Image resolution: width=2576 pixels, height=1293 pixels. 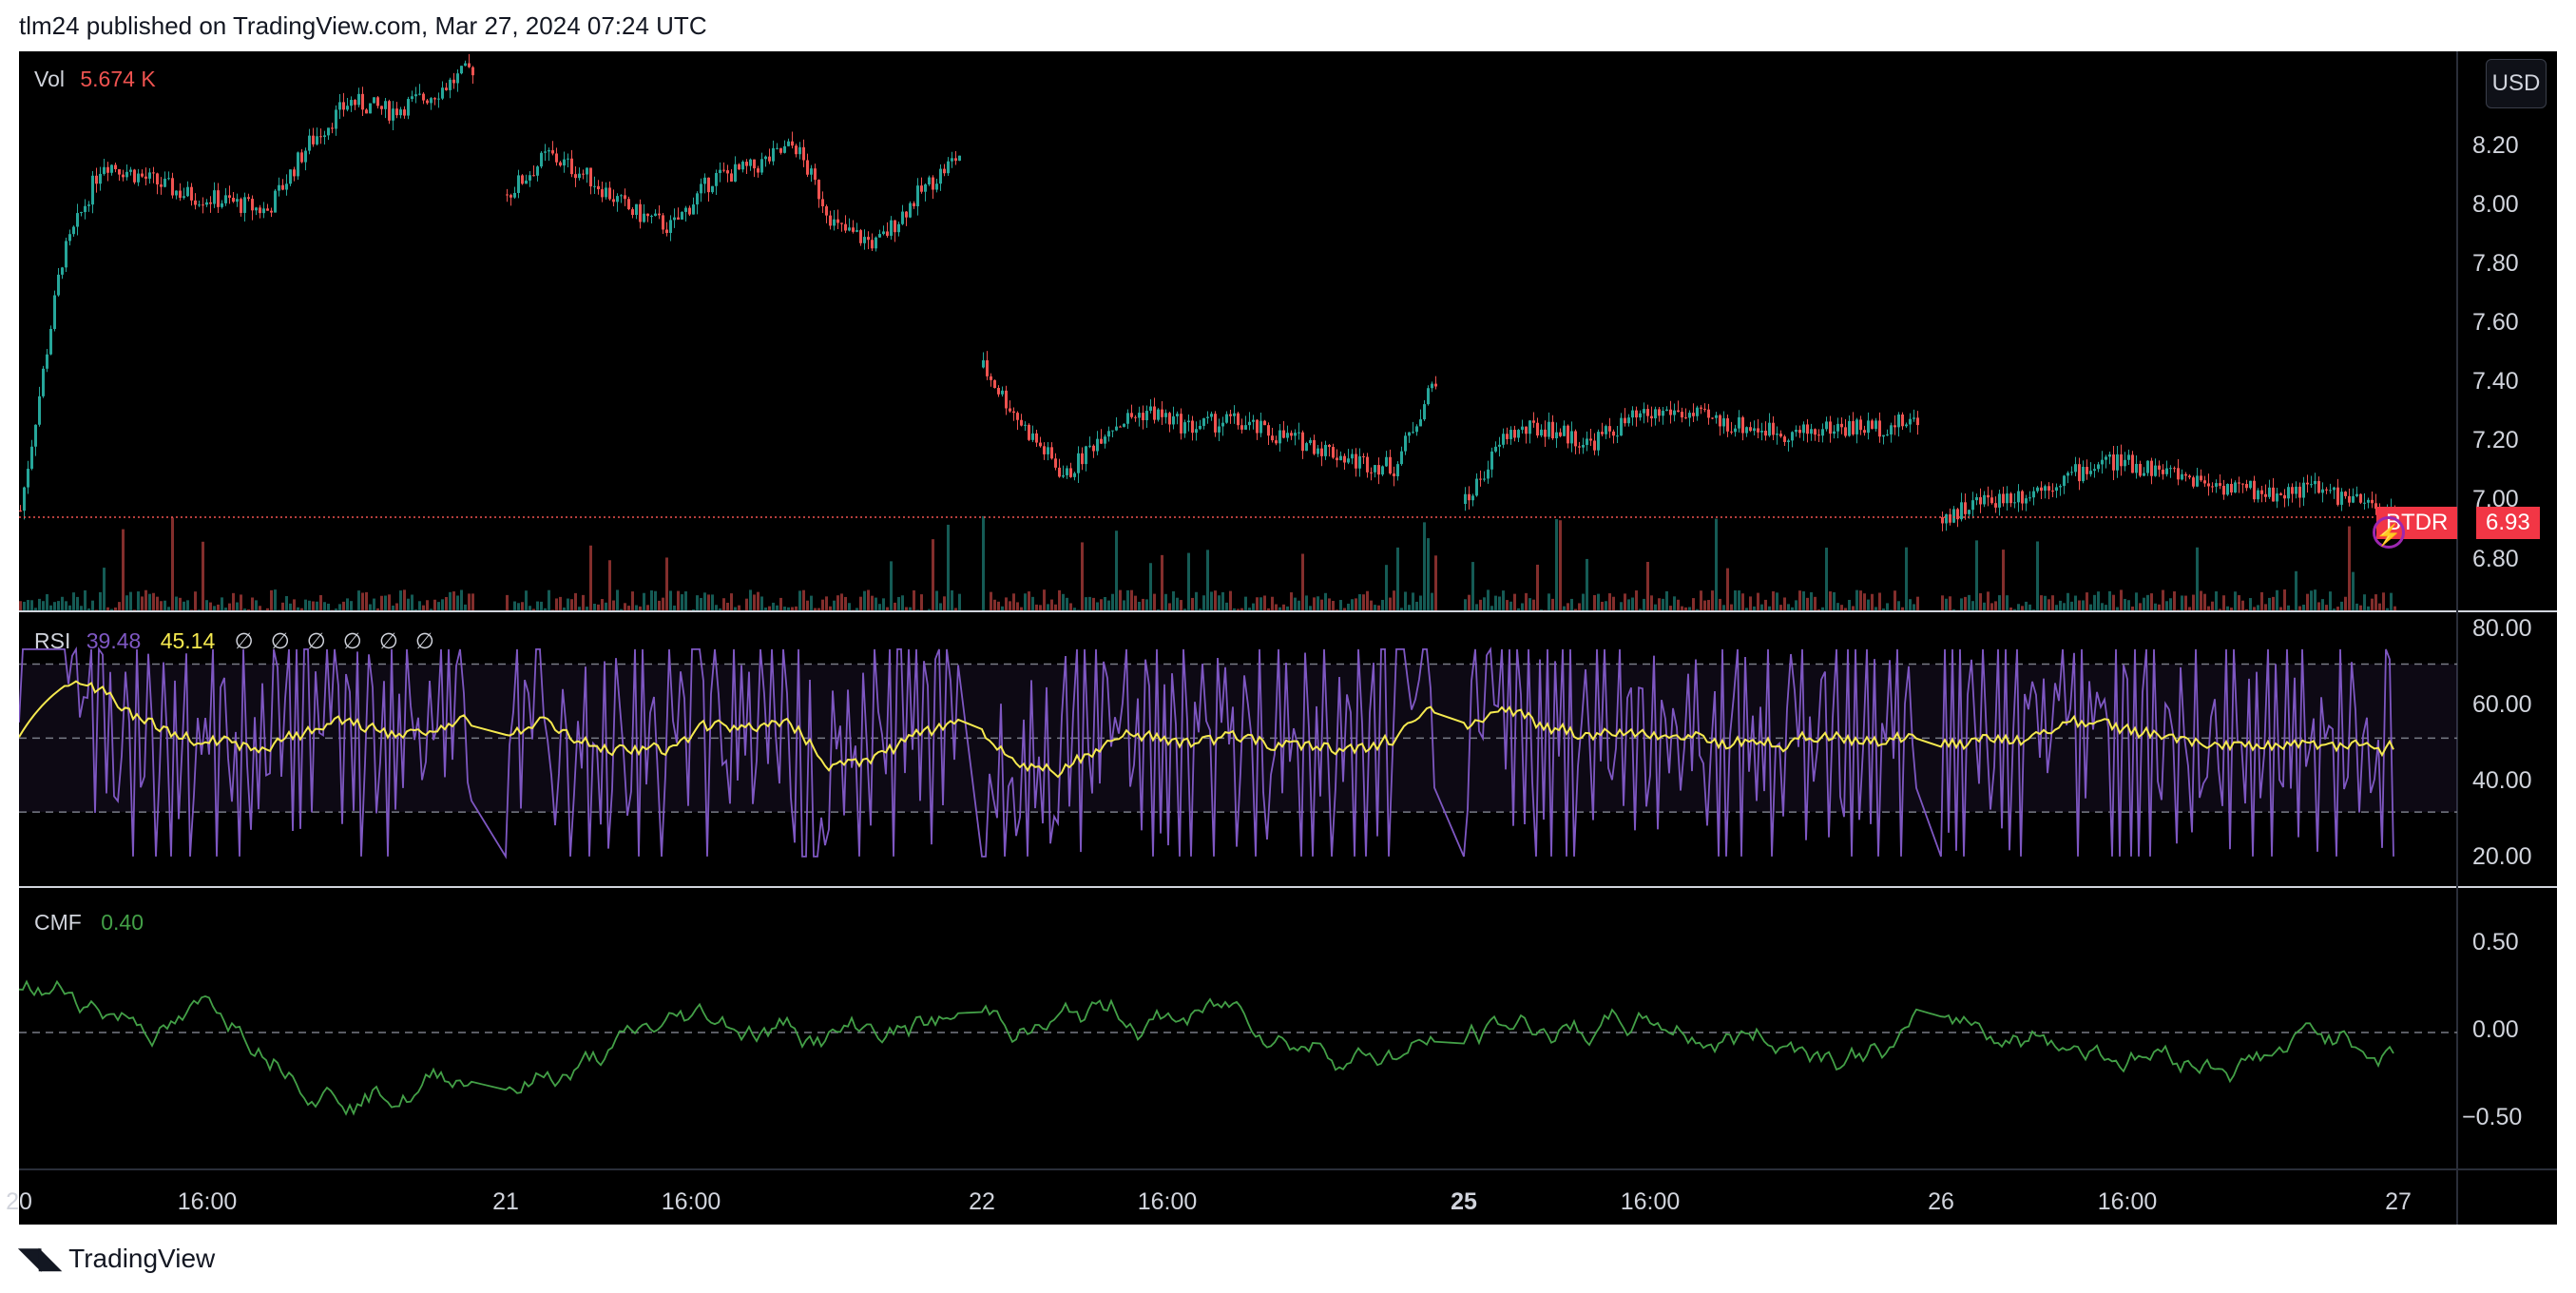 I want to click on cmf-legend: CMF 0.40, so click(x=89, y=923).